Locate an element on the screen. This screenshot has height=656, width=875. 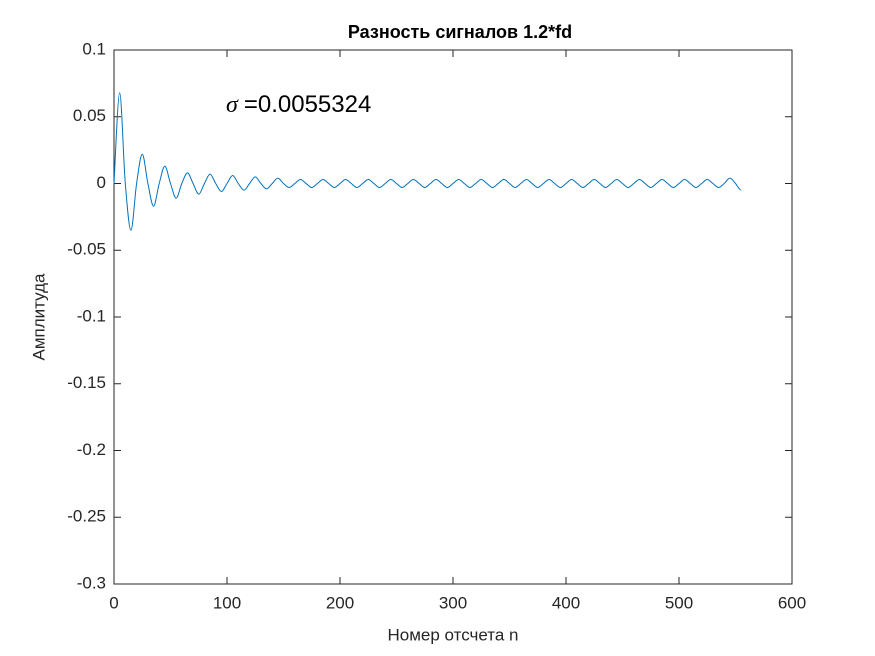
x-tick-label: 0 is located at coordinates (113, 602).